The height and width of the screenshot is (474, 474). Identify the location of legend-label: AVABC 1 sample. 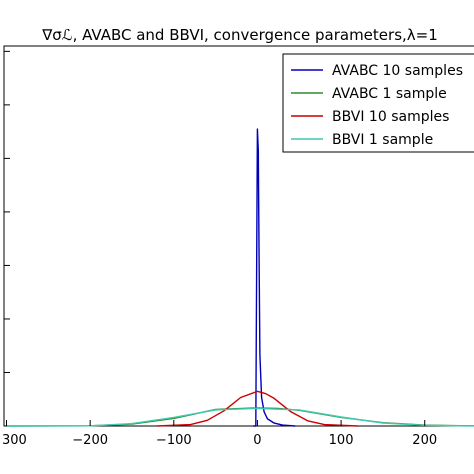
(389, 94).